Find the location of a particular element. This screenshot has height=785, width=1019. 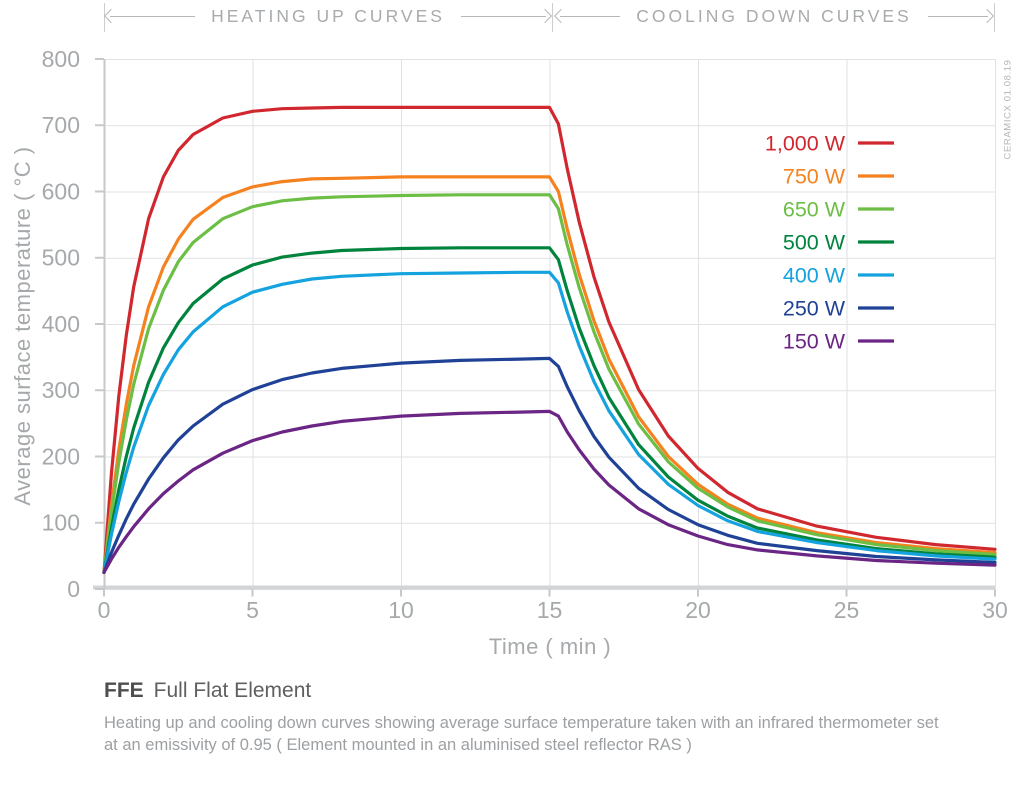

legend-item-400-w: 400 W is located at coordinates (838, 276).